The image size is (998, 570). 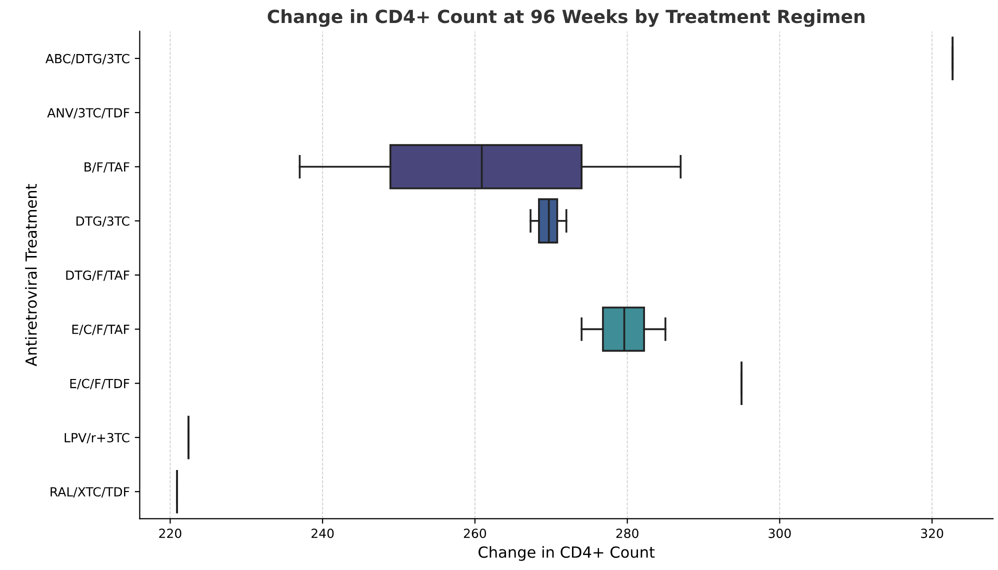 I want to click on x-tick-label: 300, so click(x=779, y=533).